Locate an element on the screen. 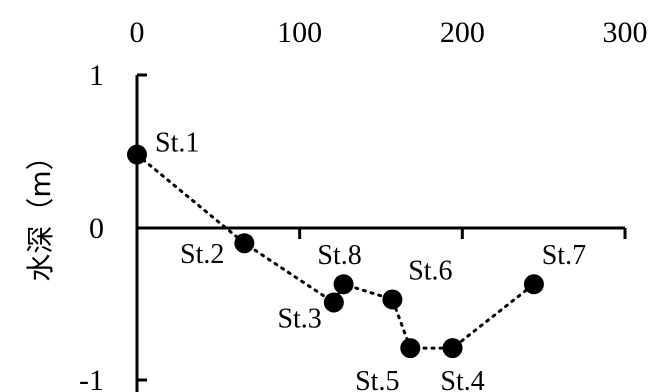  y-tick-labels: 1 0 -1 is located at coordinates (91, 225).